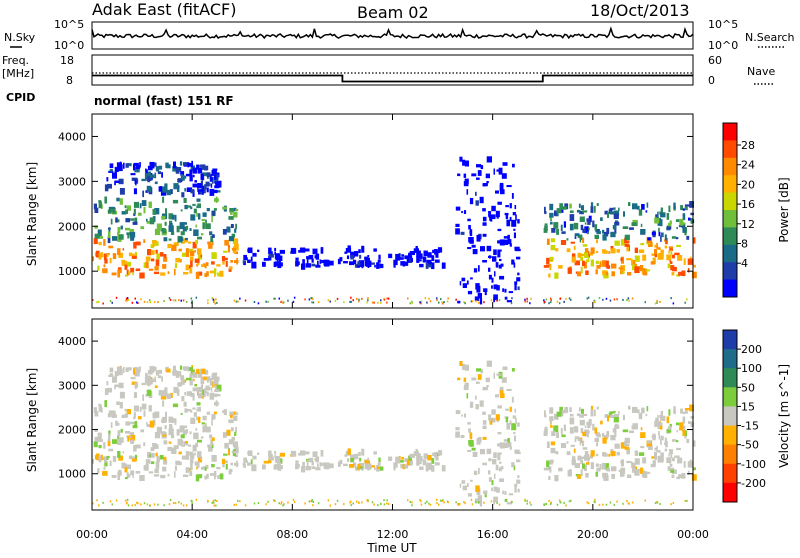 The height and width of the screenshot is (558, 800). I want to click on nave-label: Nave, so click(761, 71).